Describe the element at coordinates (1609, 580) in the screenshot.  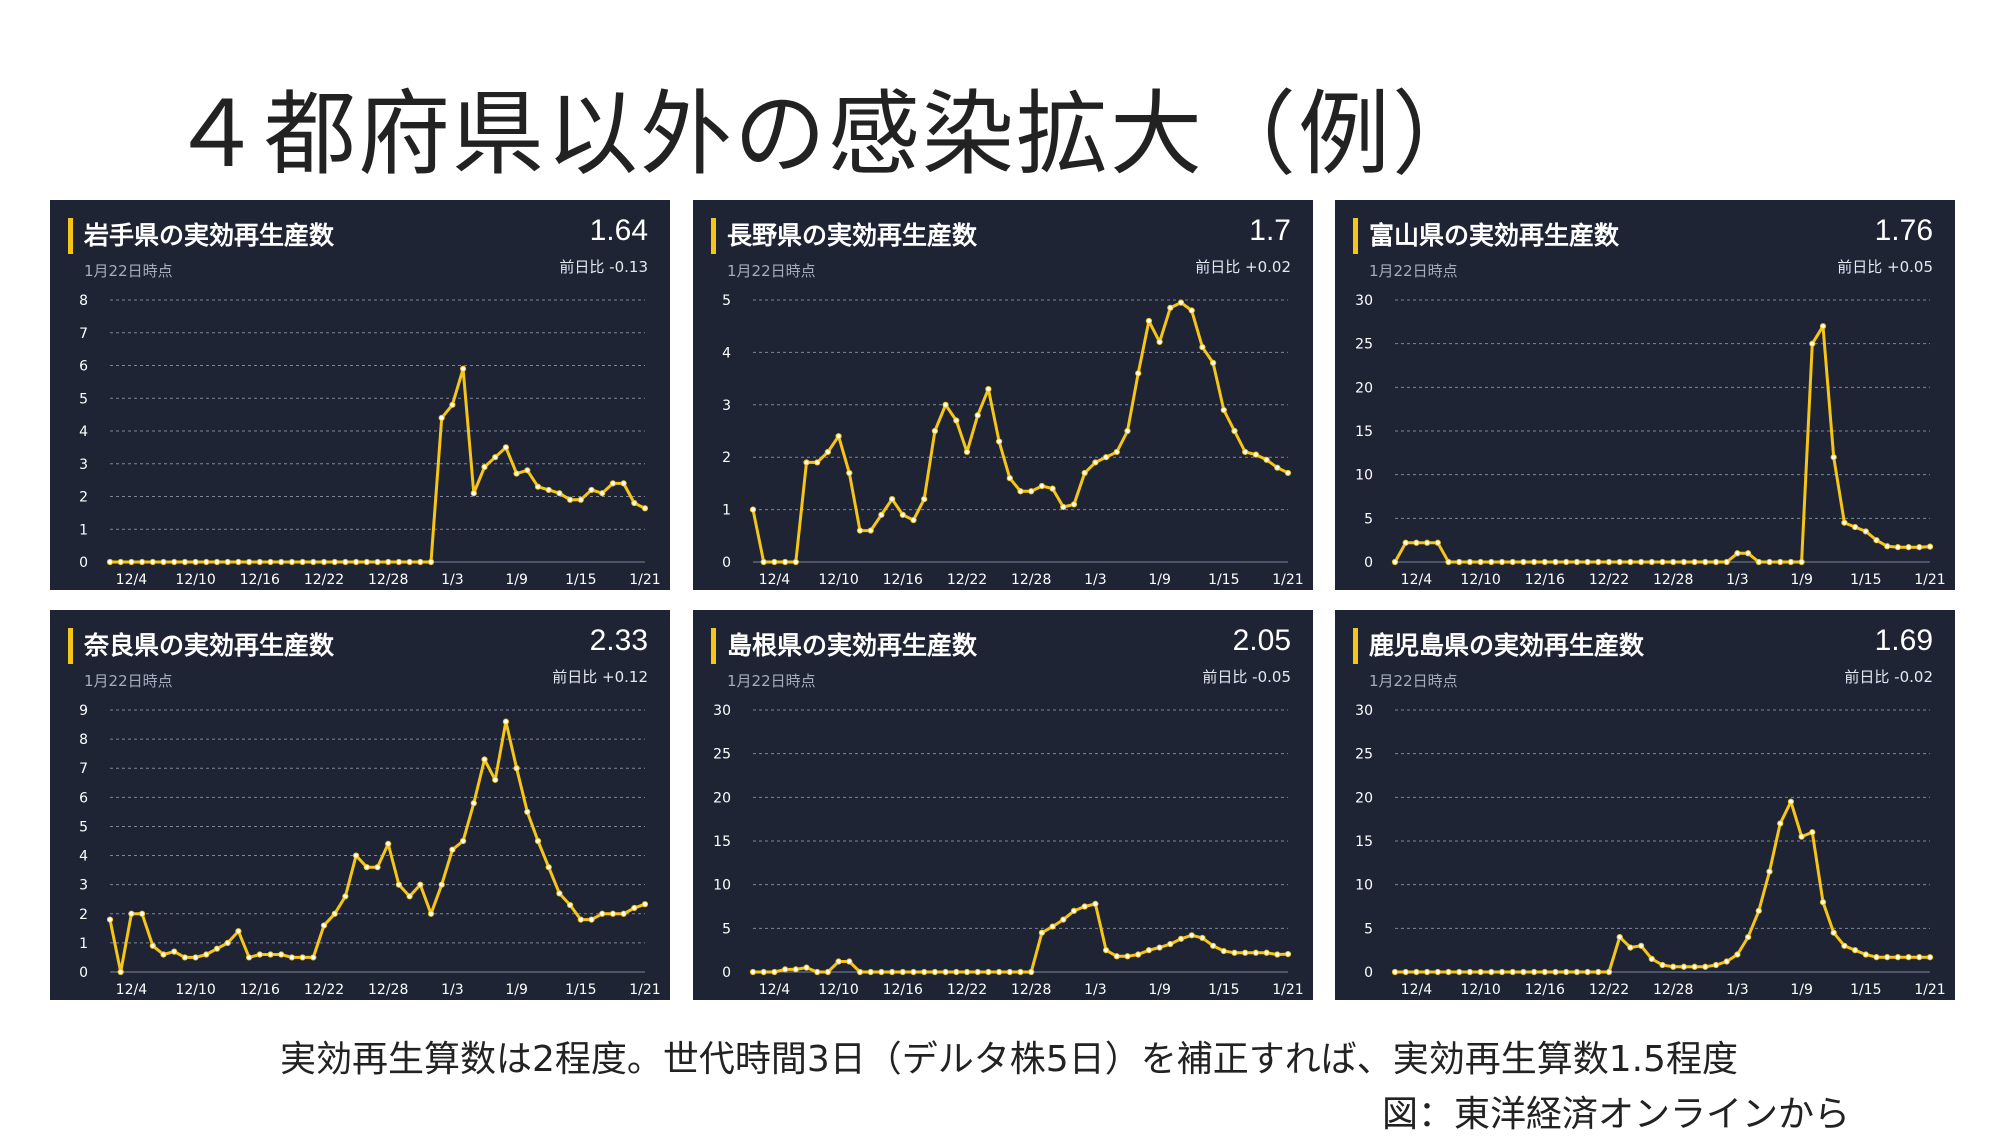
I see `x-tick-label: 12/22` at that location.